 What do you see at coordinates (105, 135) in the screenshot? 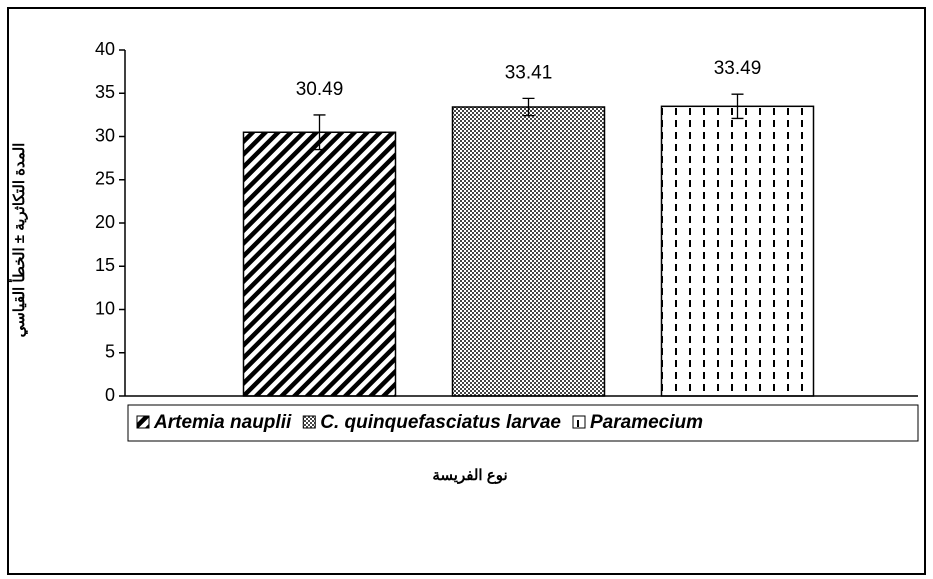
I see `y-tick-label: 30` at bounding box center [105, 135].